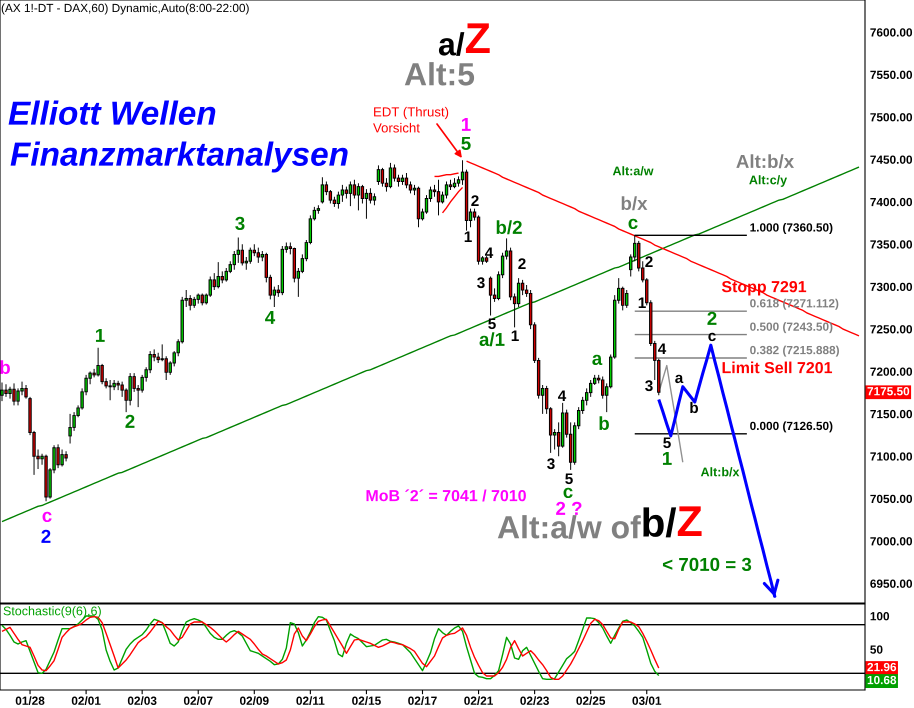 The height and width of the screenshot is (708, 914). I want to click on x-tick-label: 02/17, so click(422, 701).